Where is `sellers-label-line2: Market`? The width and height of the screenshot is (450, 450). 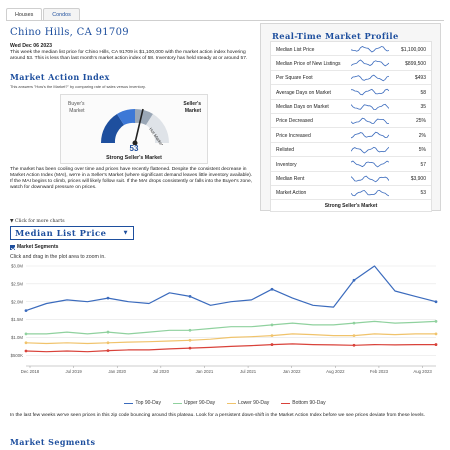 sellers-label-line2: Market is located at coordinates (192, 110).